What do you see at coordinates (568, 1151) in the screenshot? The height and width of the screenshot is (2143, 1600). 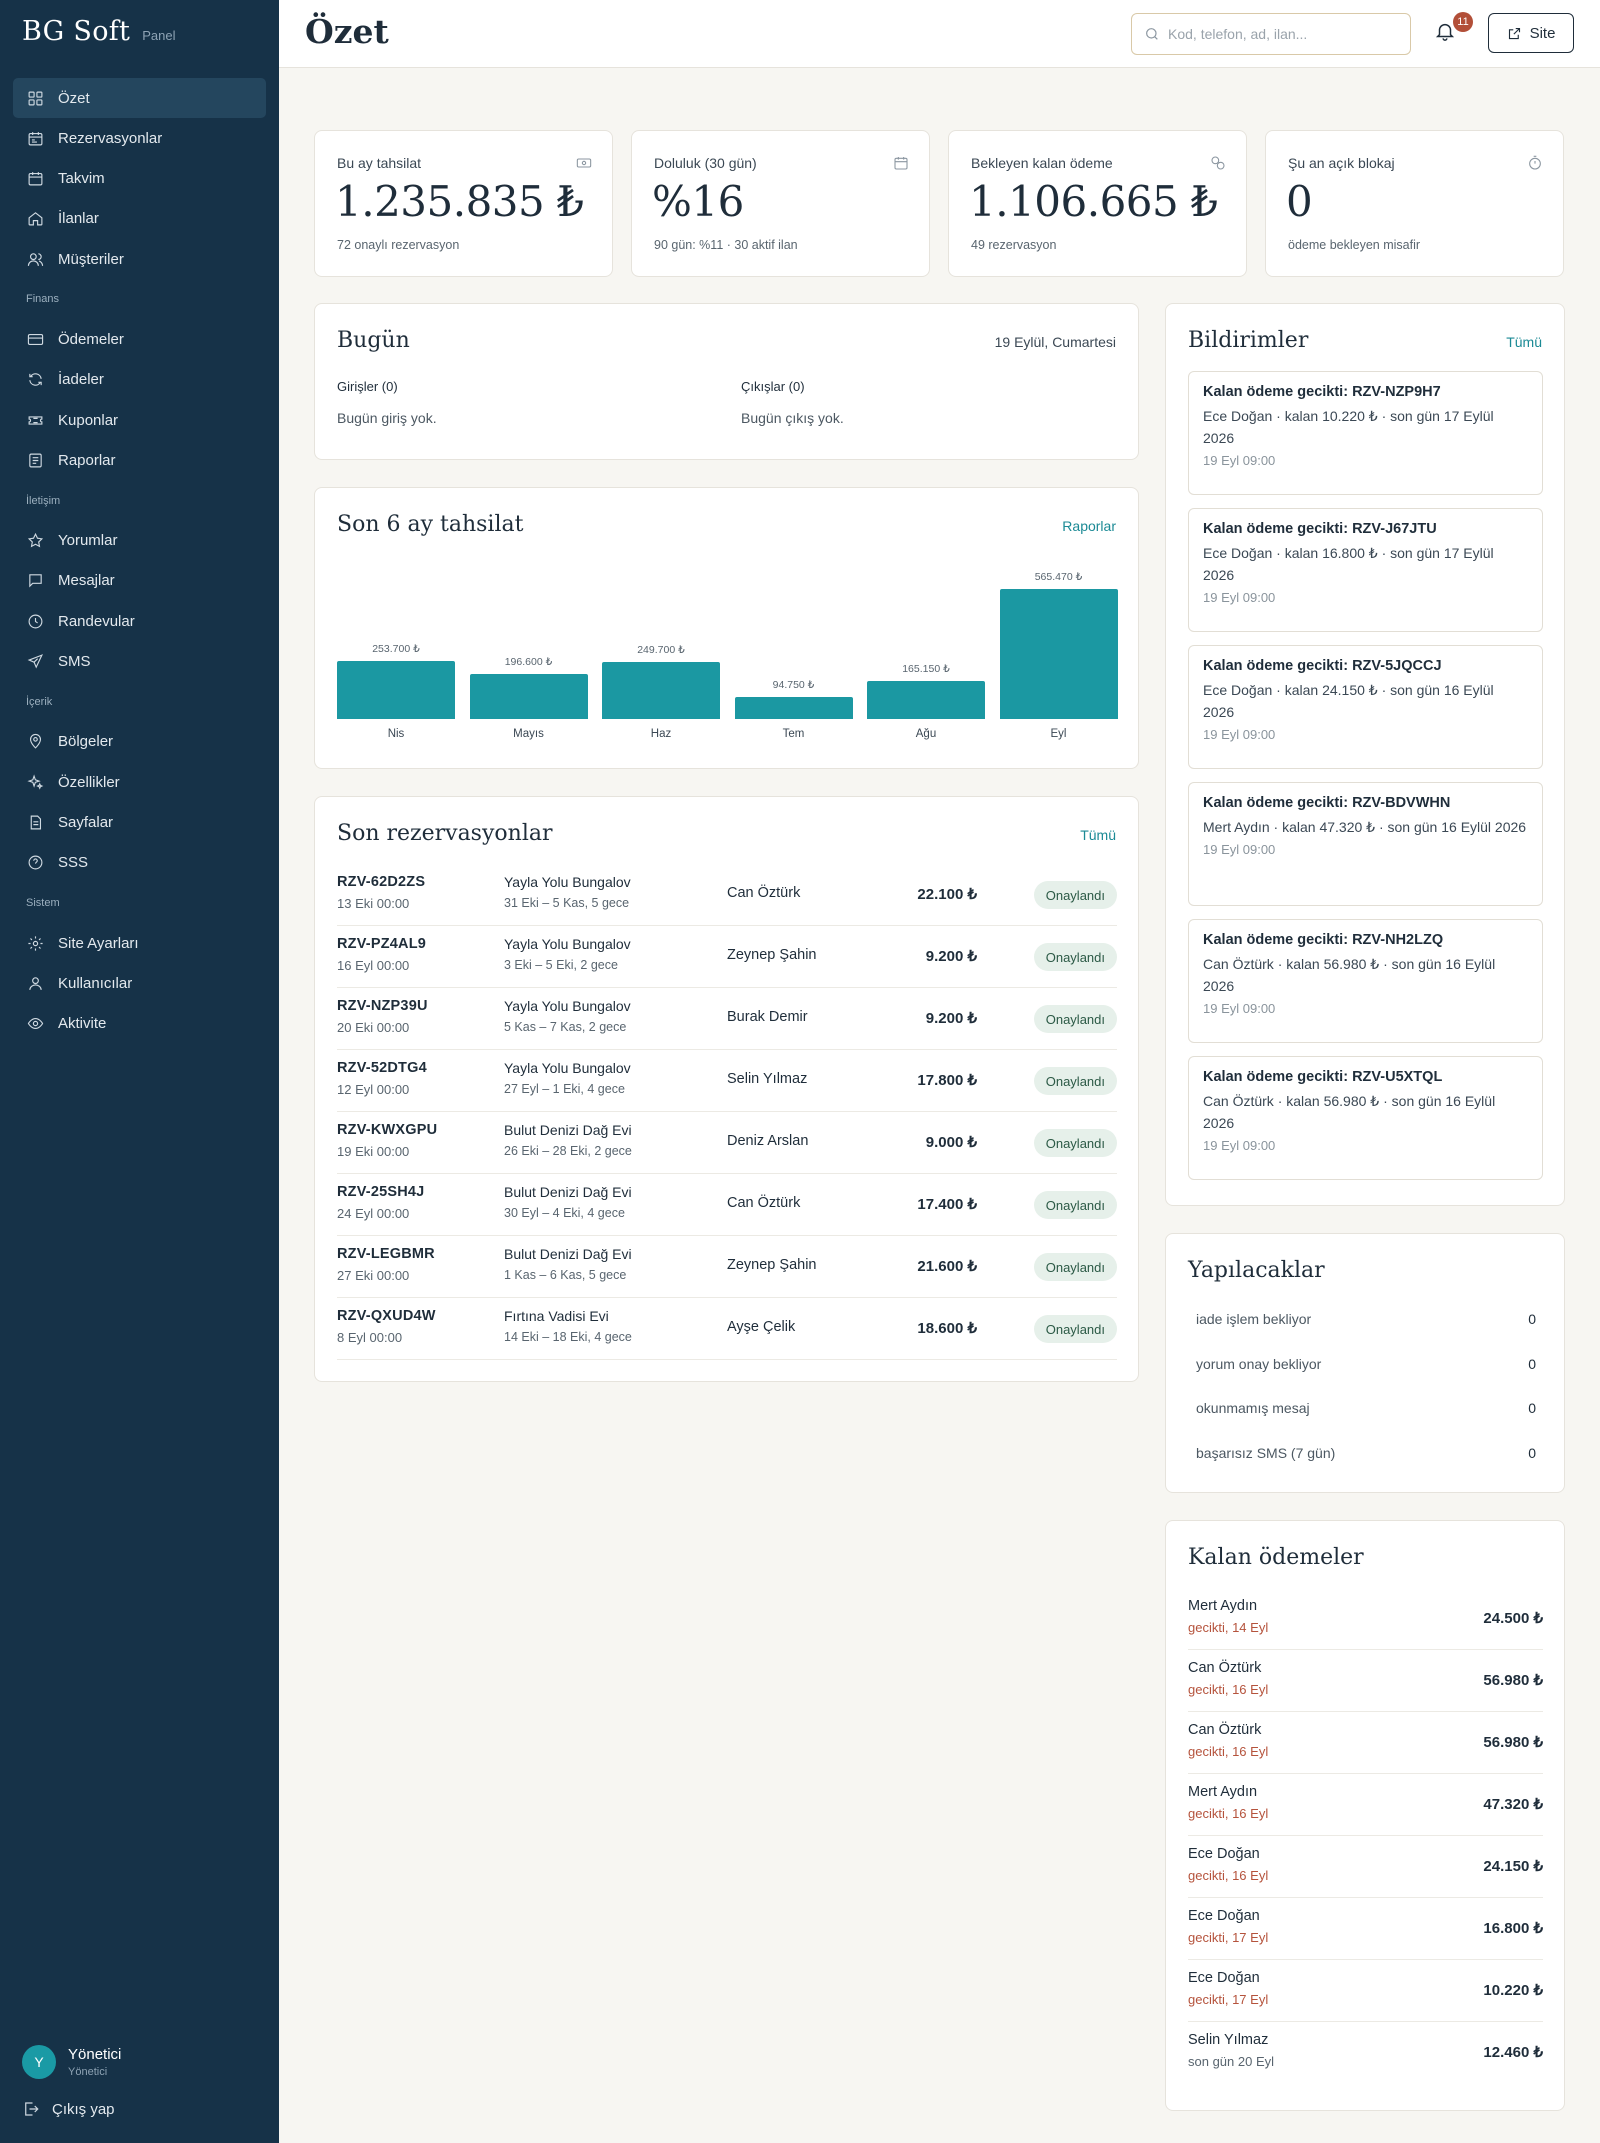 I see `reservation-range: 26 Eki – 28 Eki, 2 gece` at bounding box center [568, 1151].